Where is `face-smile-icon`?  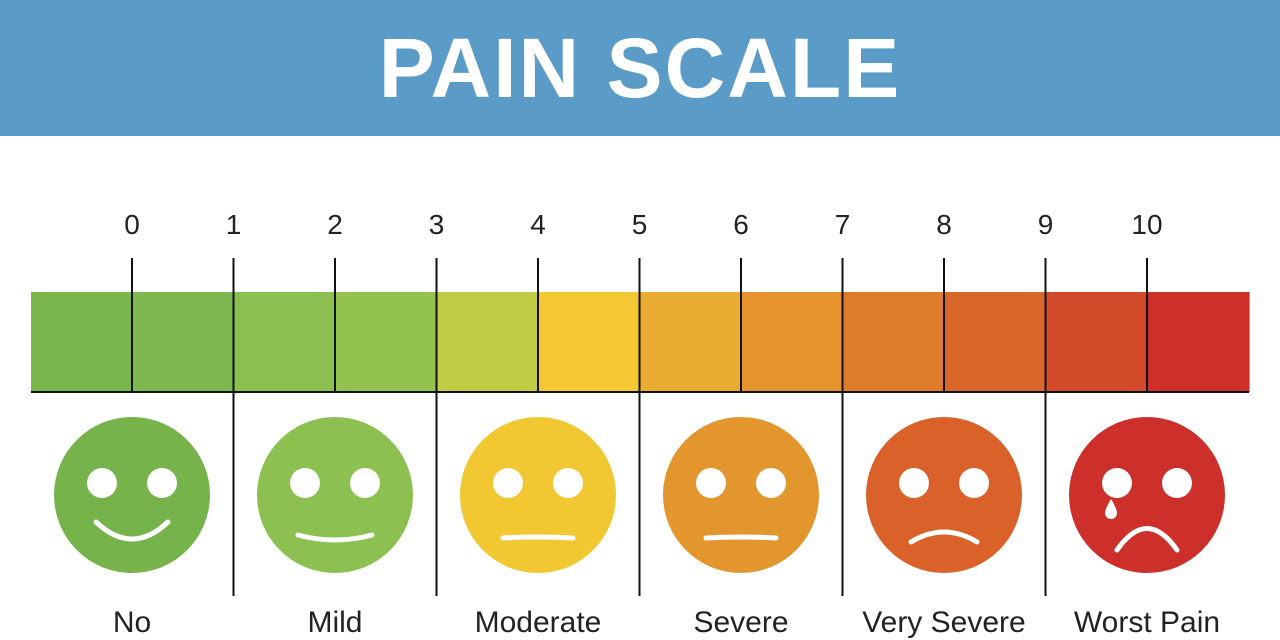 face-smile-icon is located at coordinates (335, 495).